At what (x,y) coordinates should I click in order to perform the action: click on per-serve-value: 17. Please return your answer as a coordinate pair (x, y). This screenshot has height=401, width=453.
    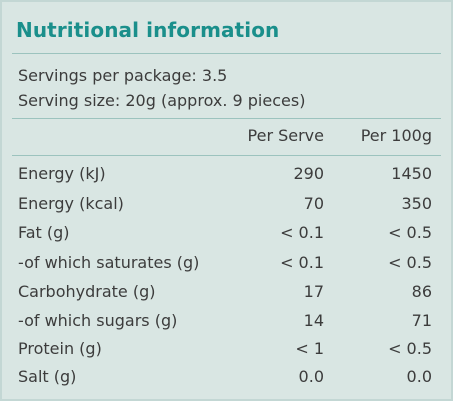
    Looking at the image, I should click on (313, 291).